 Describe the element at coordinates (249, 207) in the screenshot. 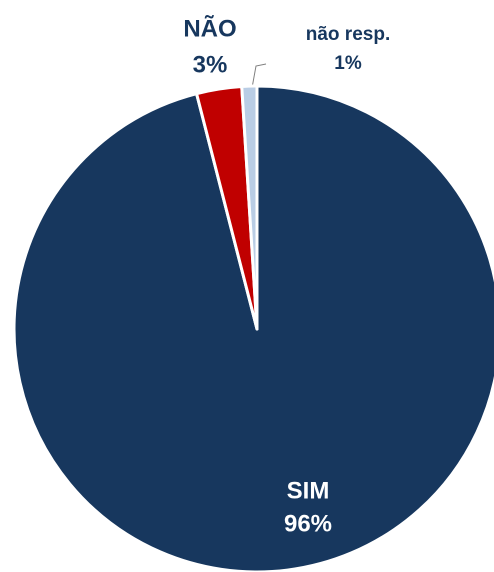

I see `pie-slice` at that location.